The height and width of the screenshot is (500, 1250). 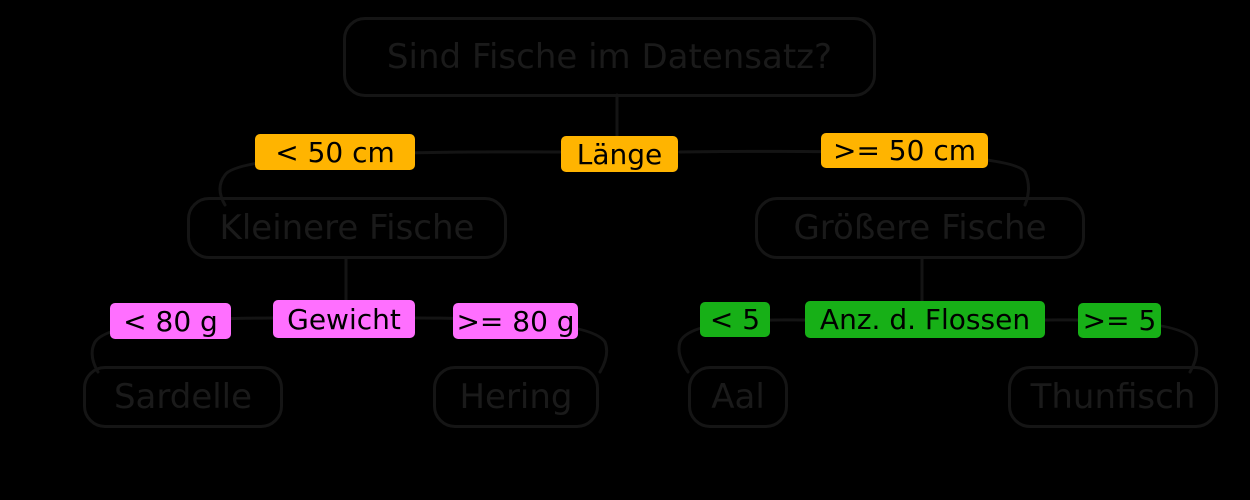 I want to click on leaf-herring: Hering, so click(x=516, y=397).